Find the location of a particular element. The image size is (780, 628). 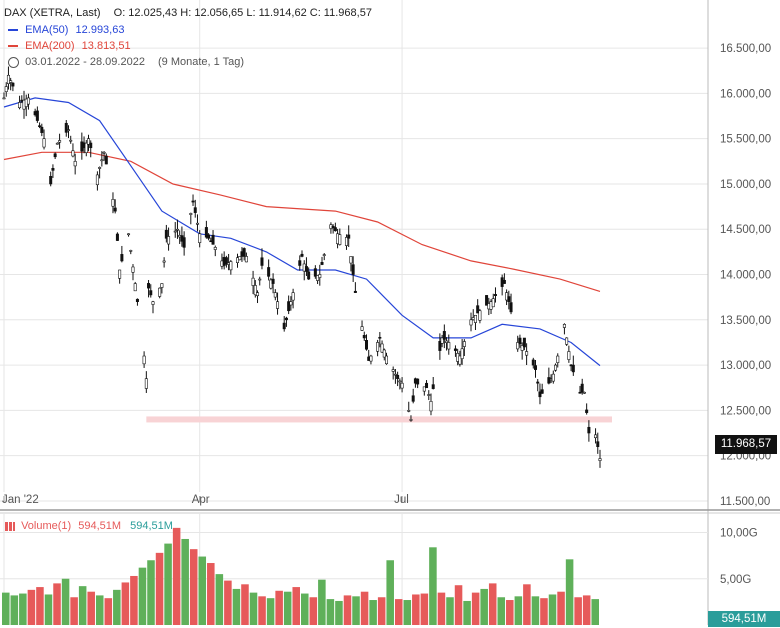

y-tick-label: 12.500,00 is located at coordinates (745, 411).